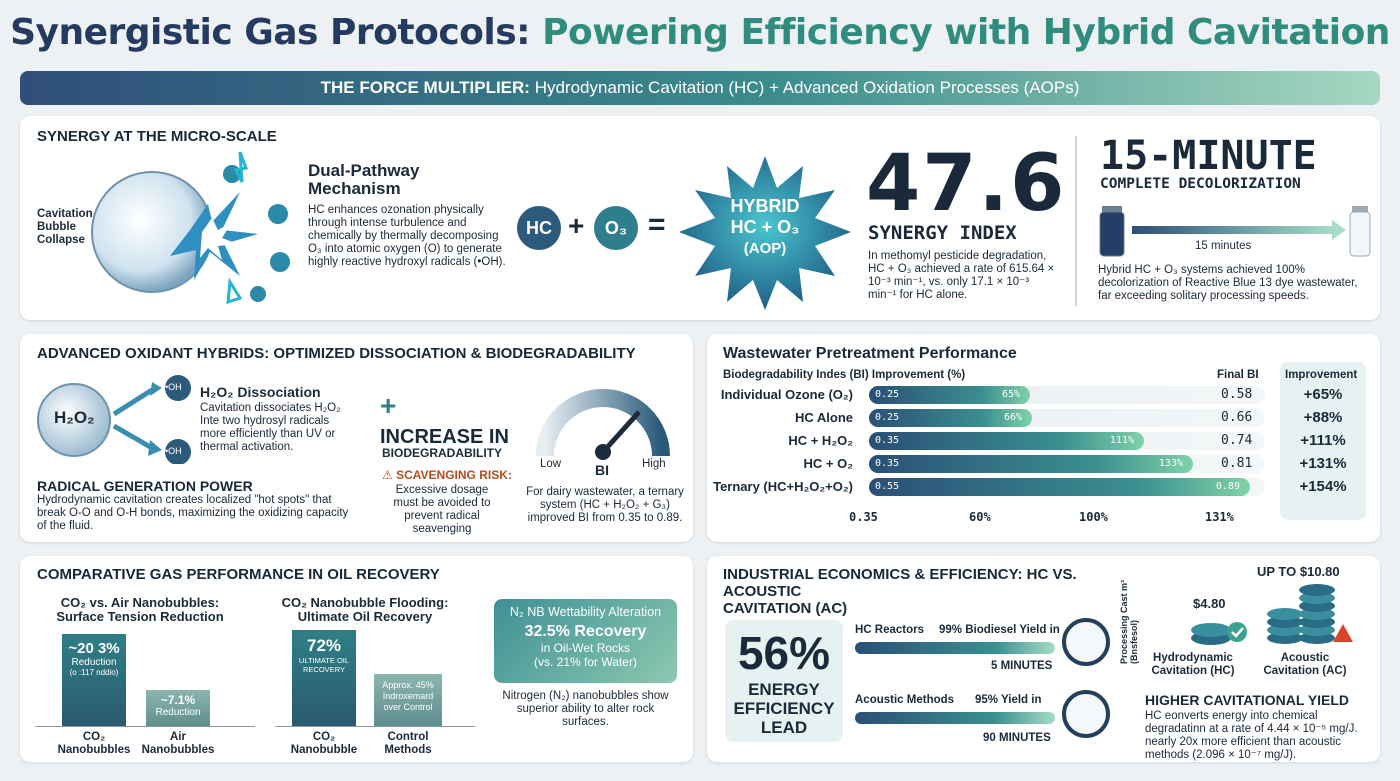  Describe the element at coordinates (1086, 642) in the screenshot. I see `stopwatch-icon` at that location.